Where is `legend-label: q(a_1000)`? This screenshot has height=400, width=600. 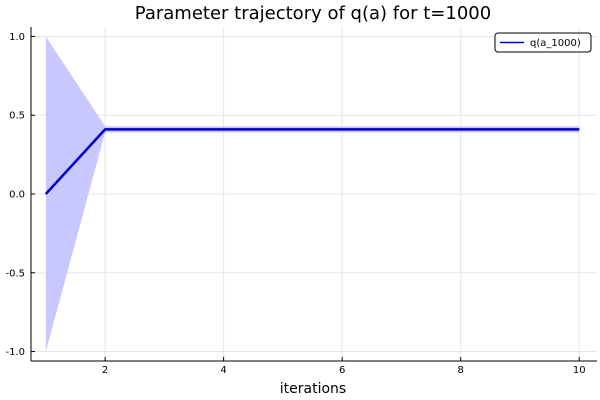
legend-label: q(a_1000) is located at coordinates (555, 43).